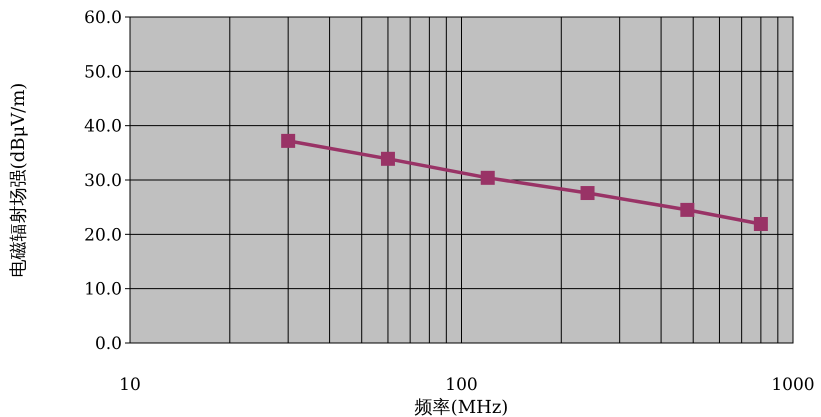  What do you see at coordinates (18, 180) in the screenshot?
I see `y-axis-title: 电磁辐射场强(dBμV/m)` at bounding box center [18, 180].